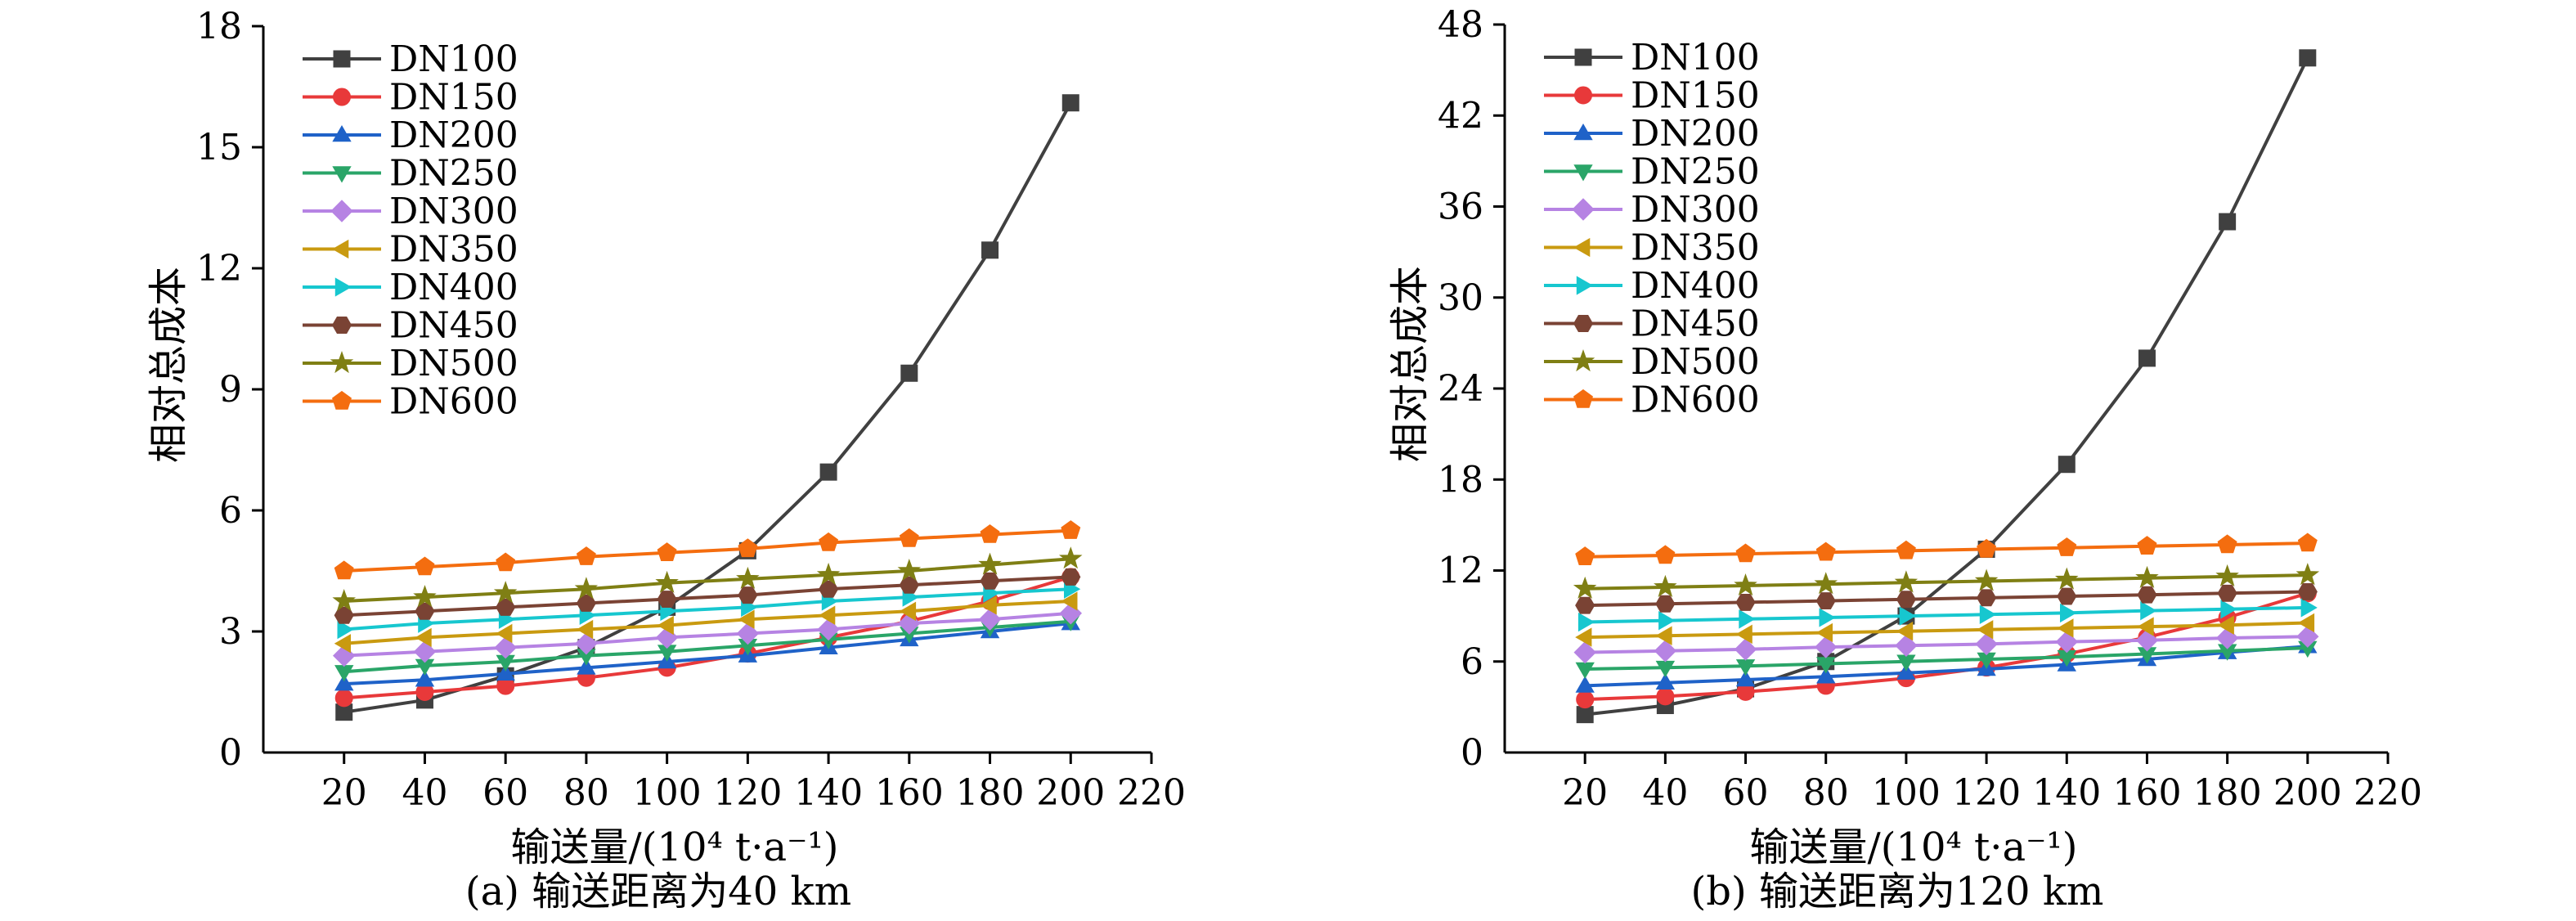  Describe the element at coordinates (1460, 207) in the screenshot. I see `y-tick-label: 36` at that location.